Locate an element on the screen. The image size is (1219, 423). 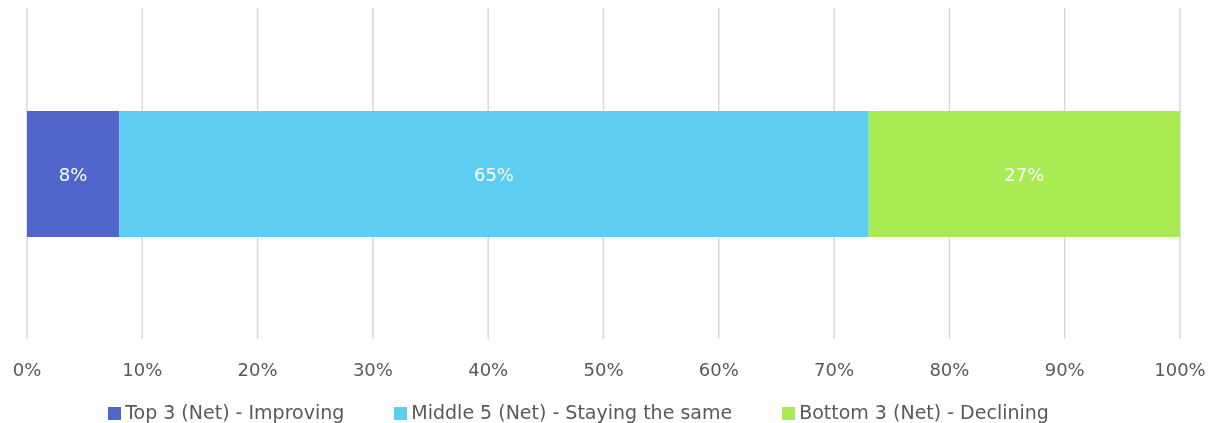
x-tick-label: 30% is located at coordinates (372, 369).